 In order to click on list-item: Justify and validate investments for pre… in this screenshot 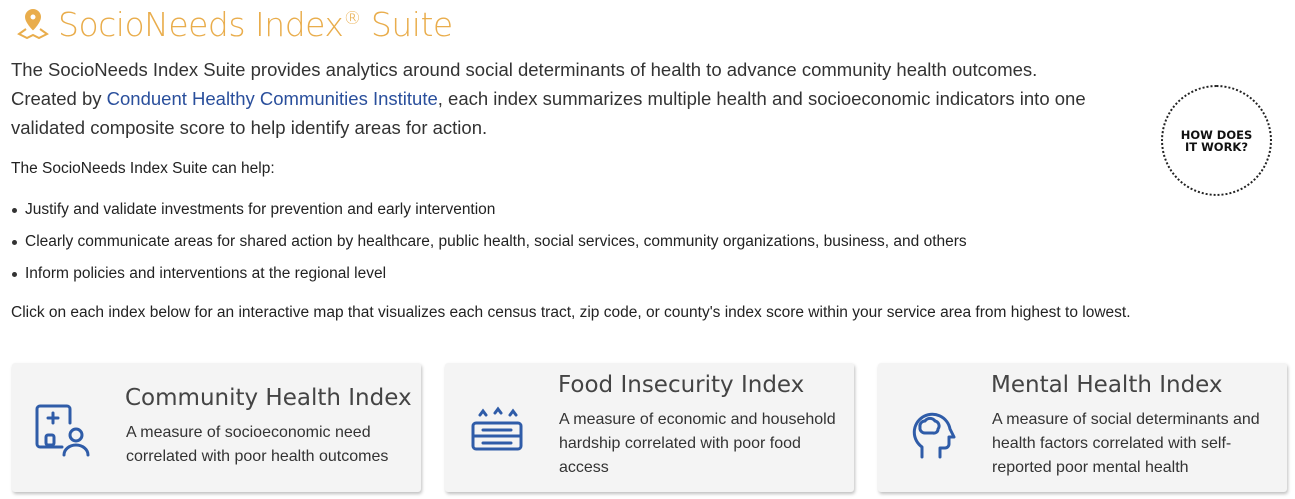, I will do `click(489, 216)`.